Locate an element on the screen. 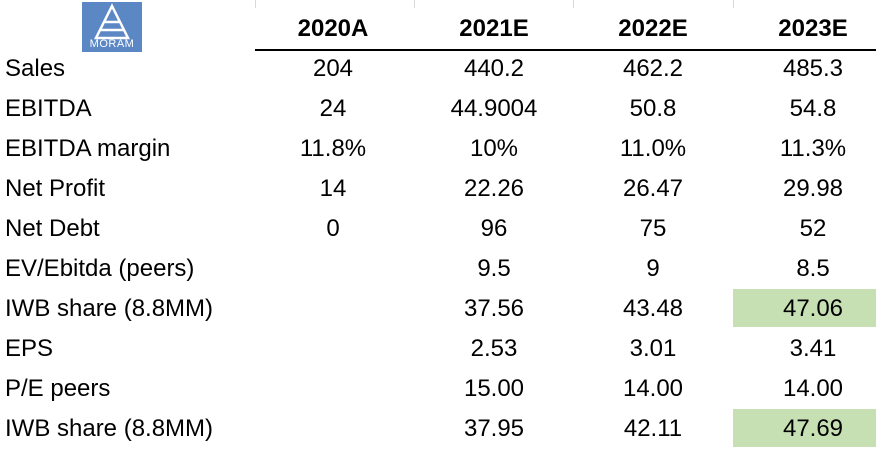  cell-2020a: 0 is located at coordinates (333, 228).